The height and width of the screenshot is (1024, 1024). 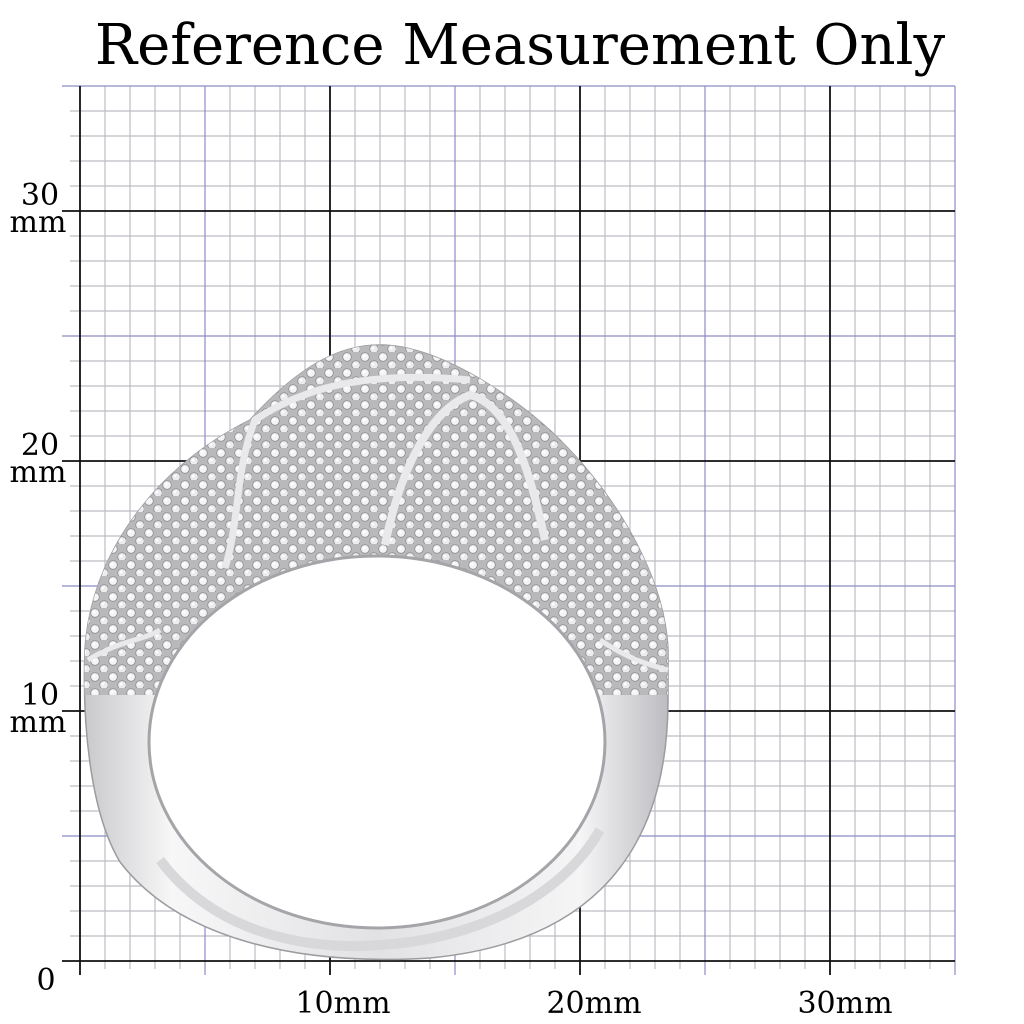 What do you see at coordinates (593, 1003) in the screenshot?
I see `x-label: 20mm` at bounding box center [593, 1003].